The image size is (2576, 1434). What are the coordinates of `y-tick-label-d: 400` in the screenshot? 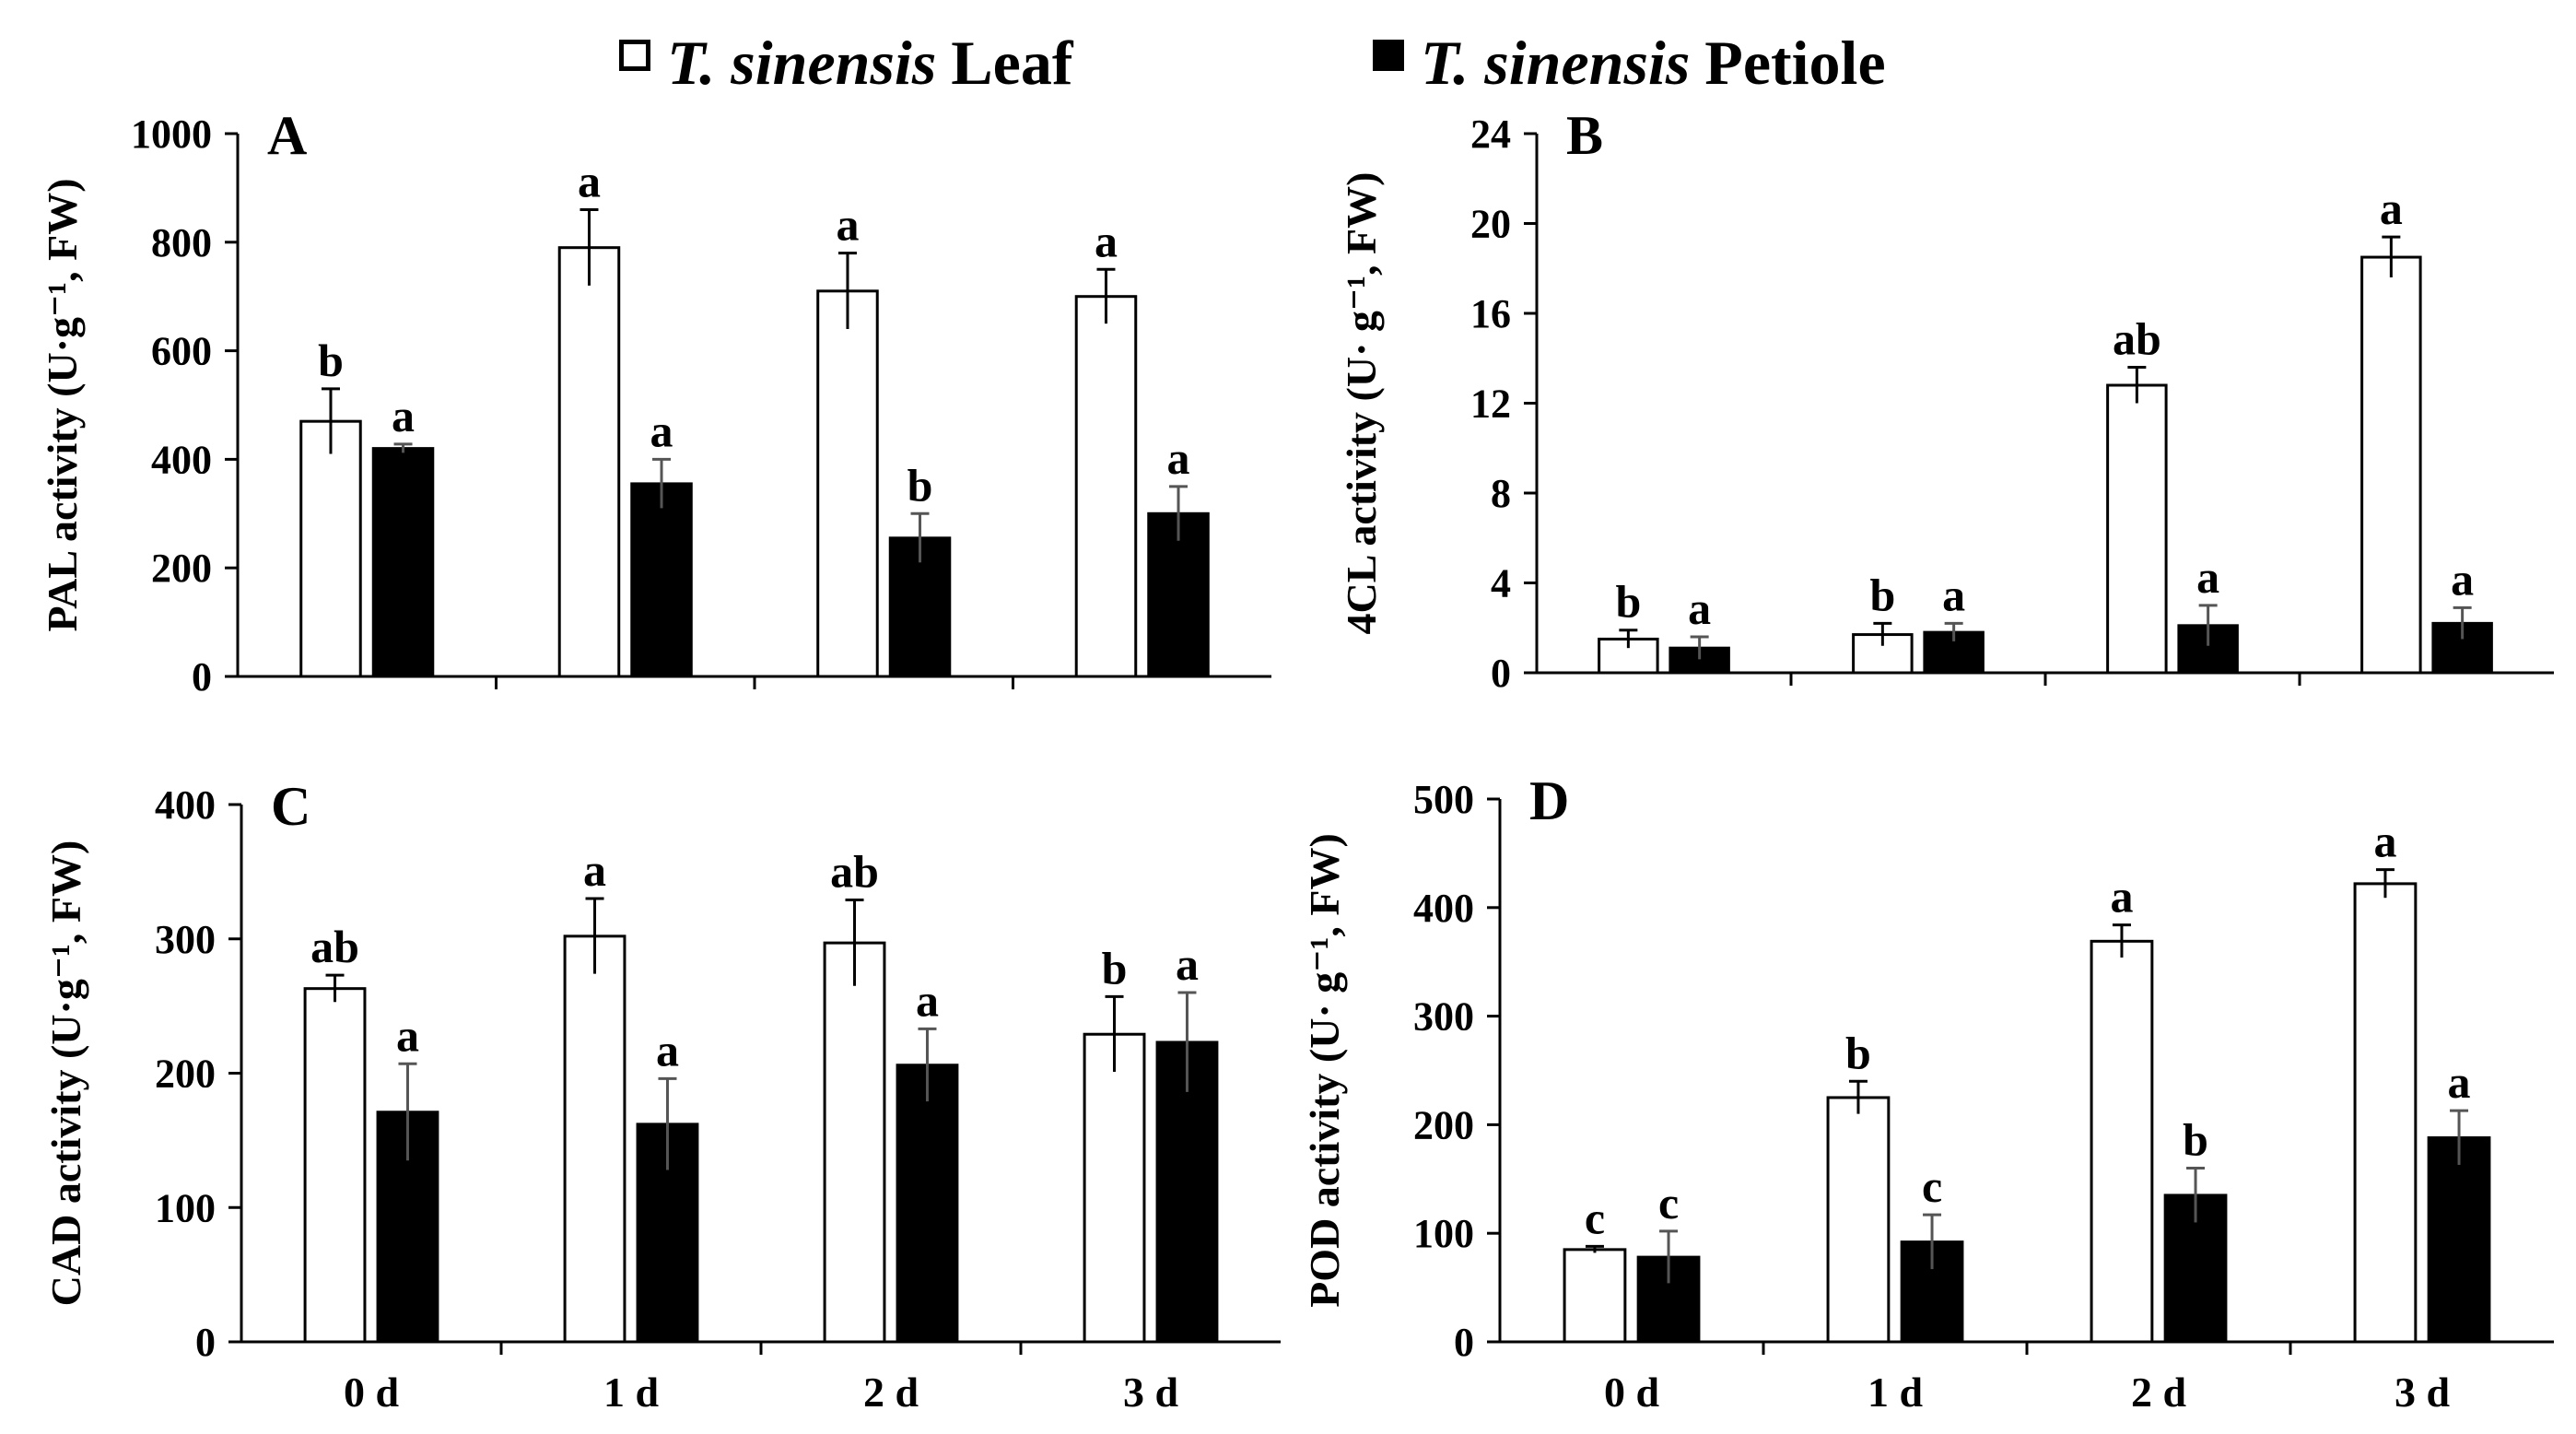 It's located at (1443, 908).